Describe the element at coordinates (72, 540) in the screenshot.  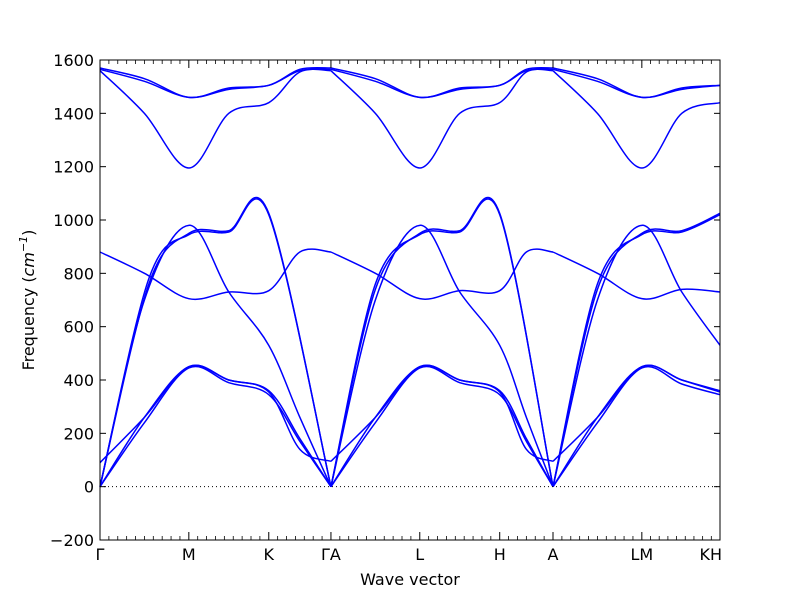
I see `y-tick-label: −200` at that location.